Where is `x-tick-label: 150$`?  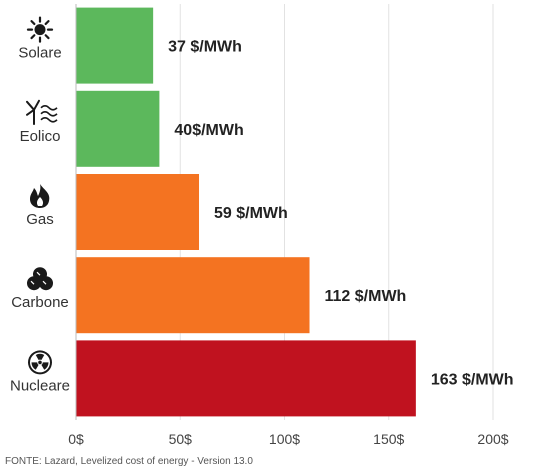
x-tick-label: 150$ is located at coordinates (388, 439).